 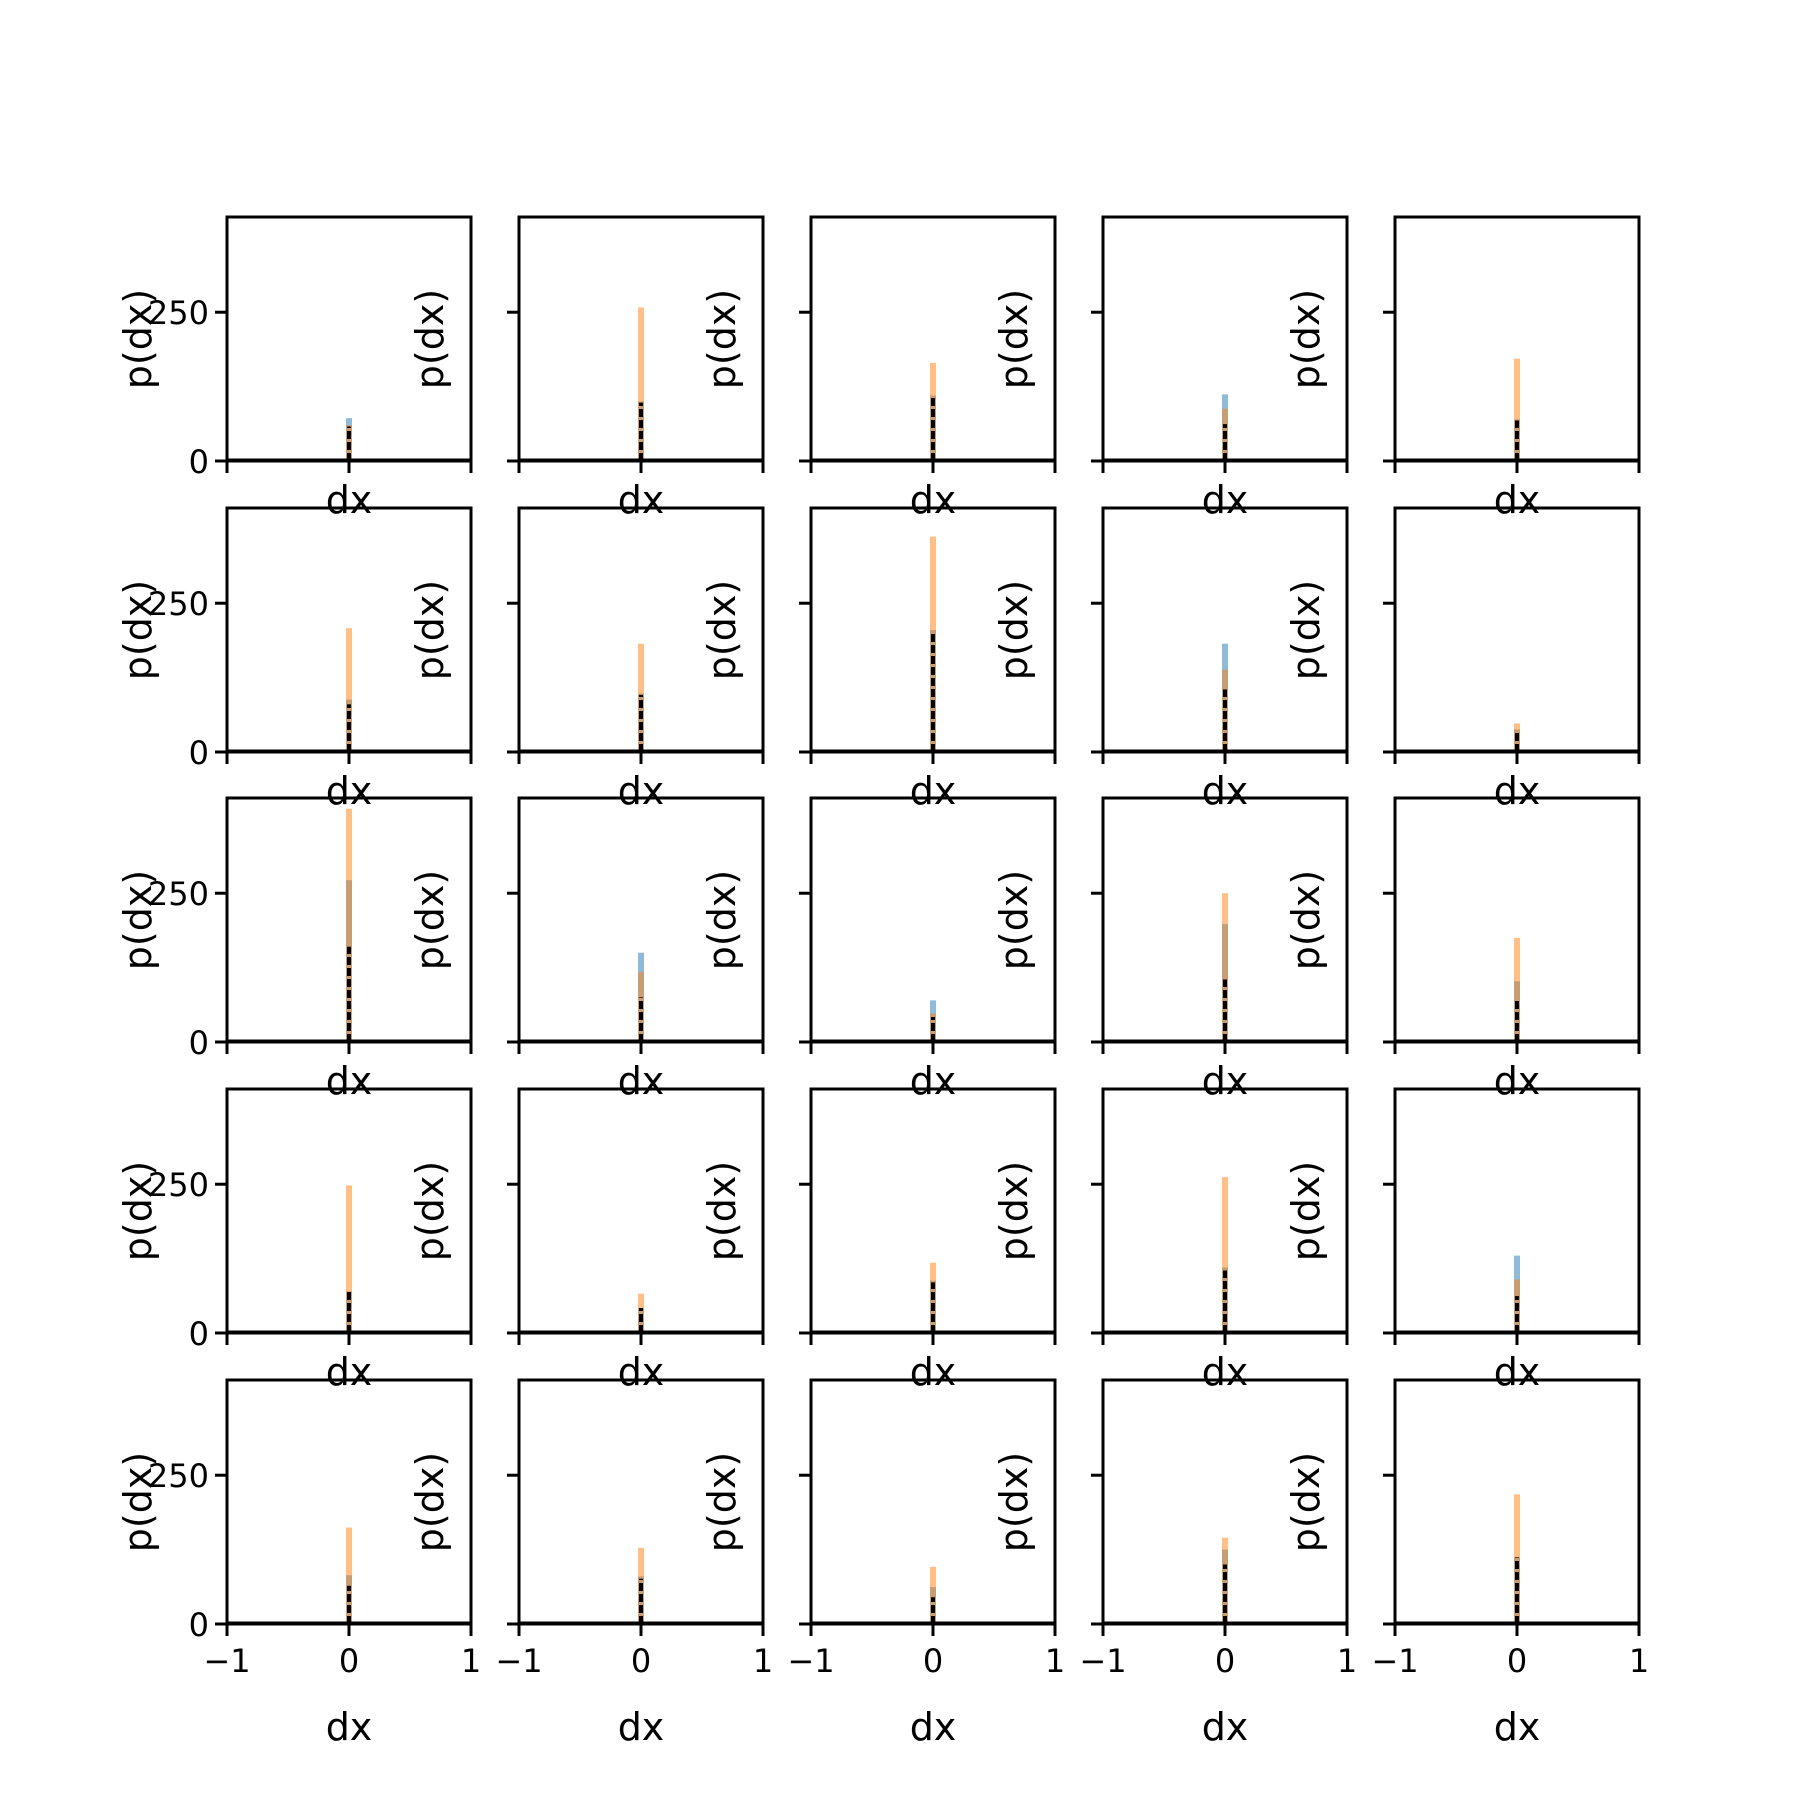 I want to click on panel-1-5: dx p(dx), so click(x=1462, y=368).